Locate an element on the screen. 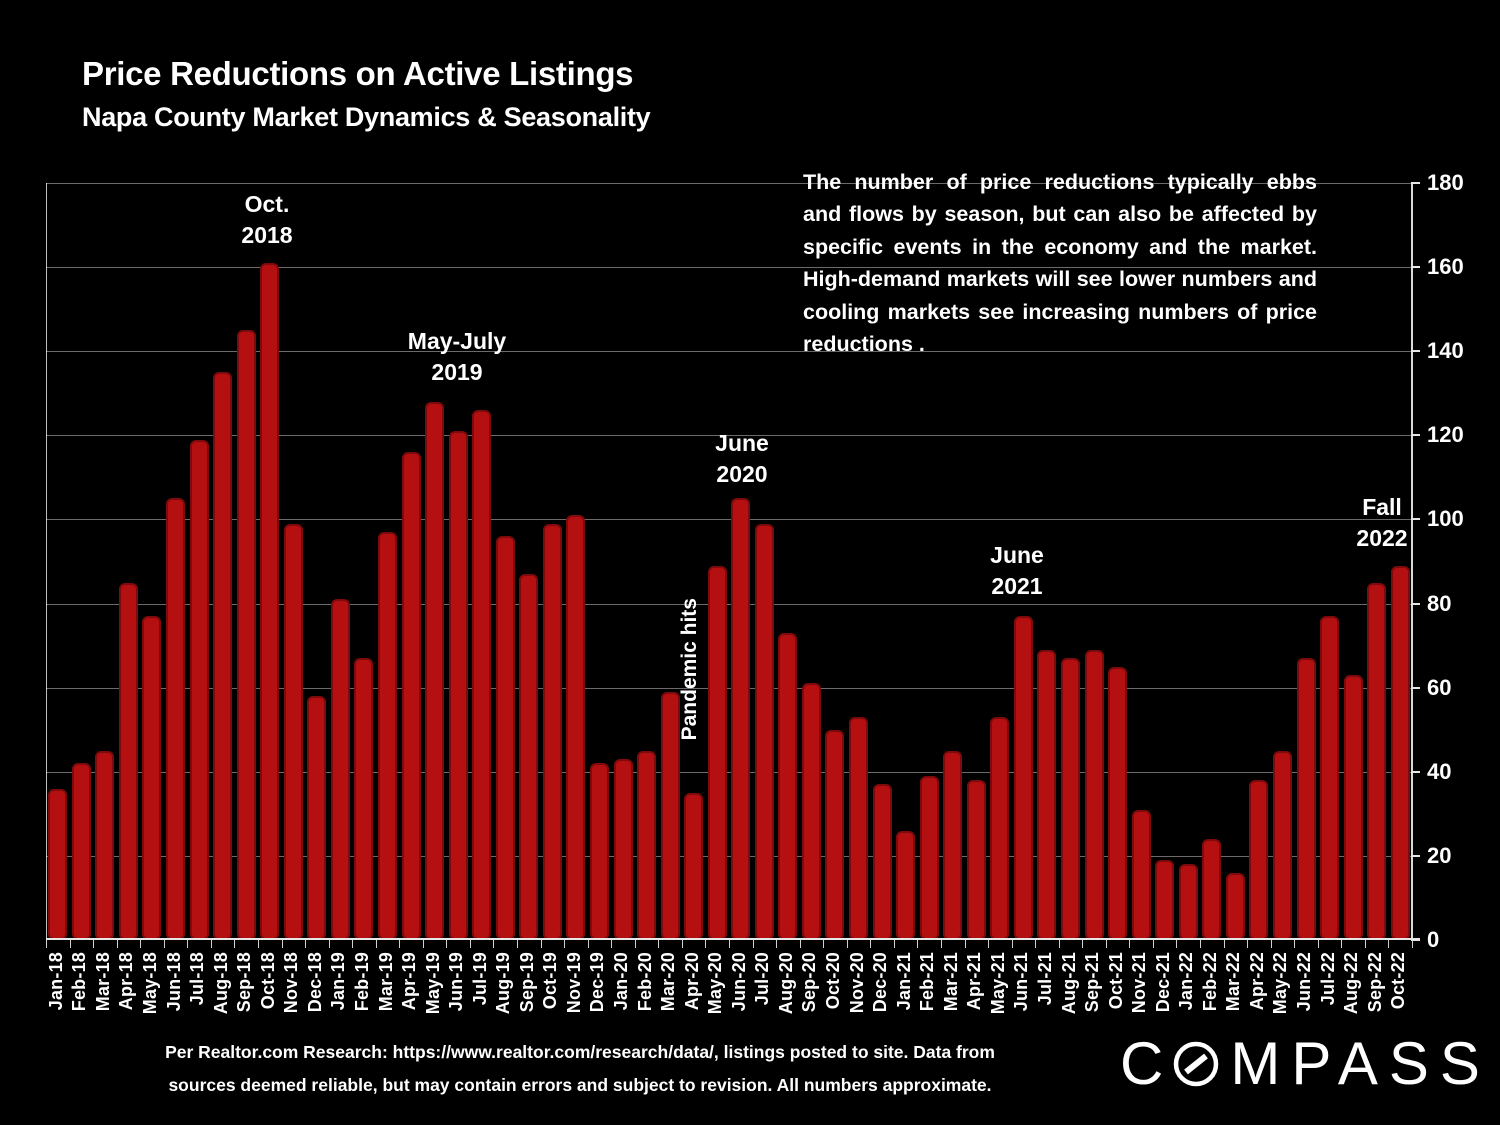 The height and width of the screenshot is (1125, 1500). x-label-jul-22: Jul-22 is located at coordinates (1327, 979).